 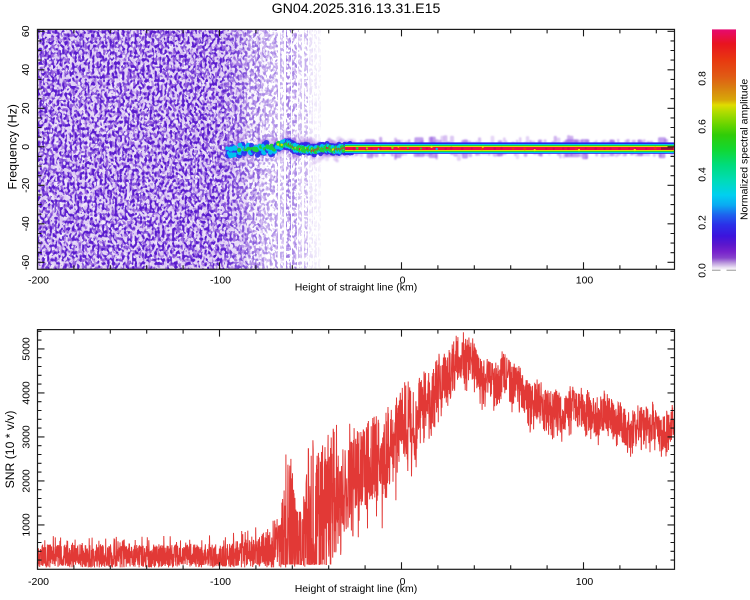 What do you see at coordinates (703, 270) in the screenshot?
I see `svg-text: 0.0` at bounding box center [703, 270].